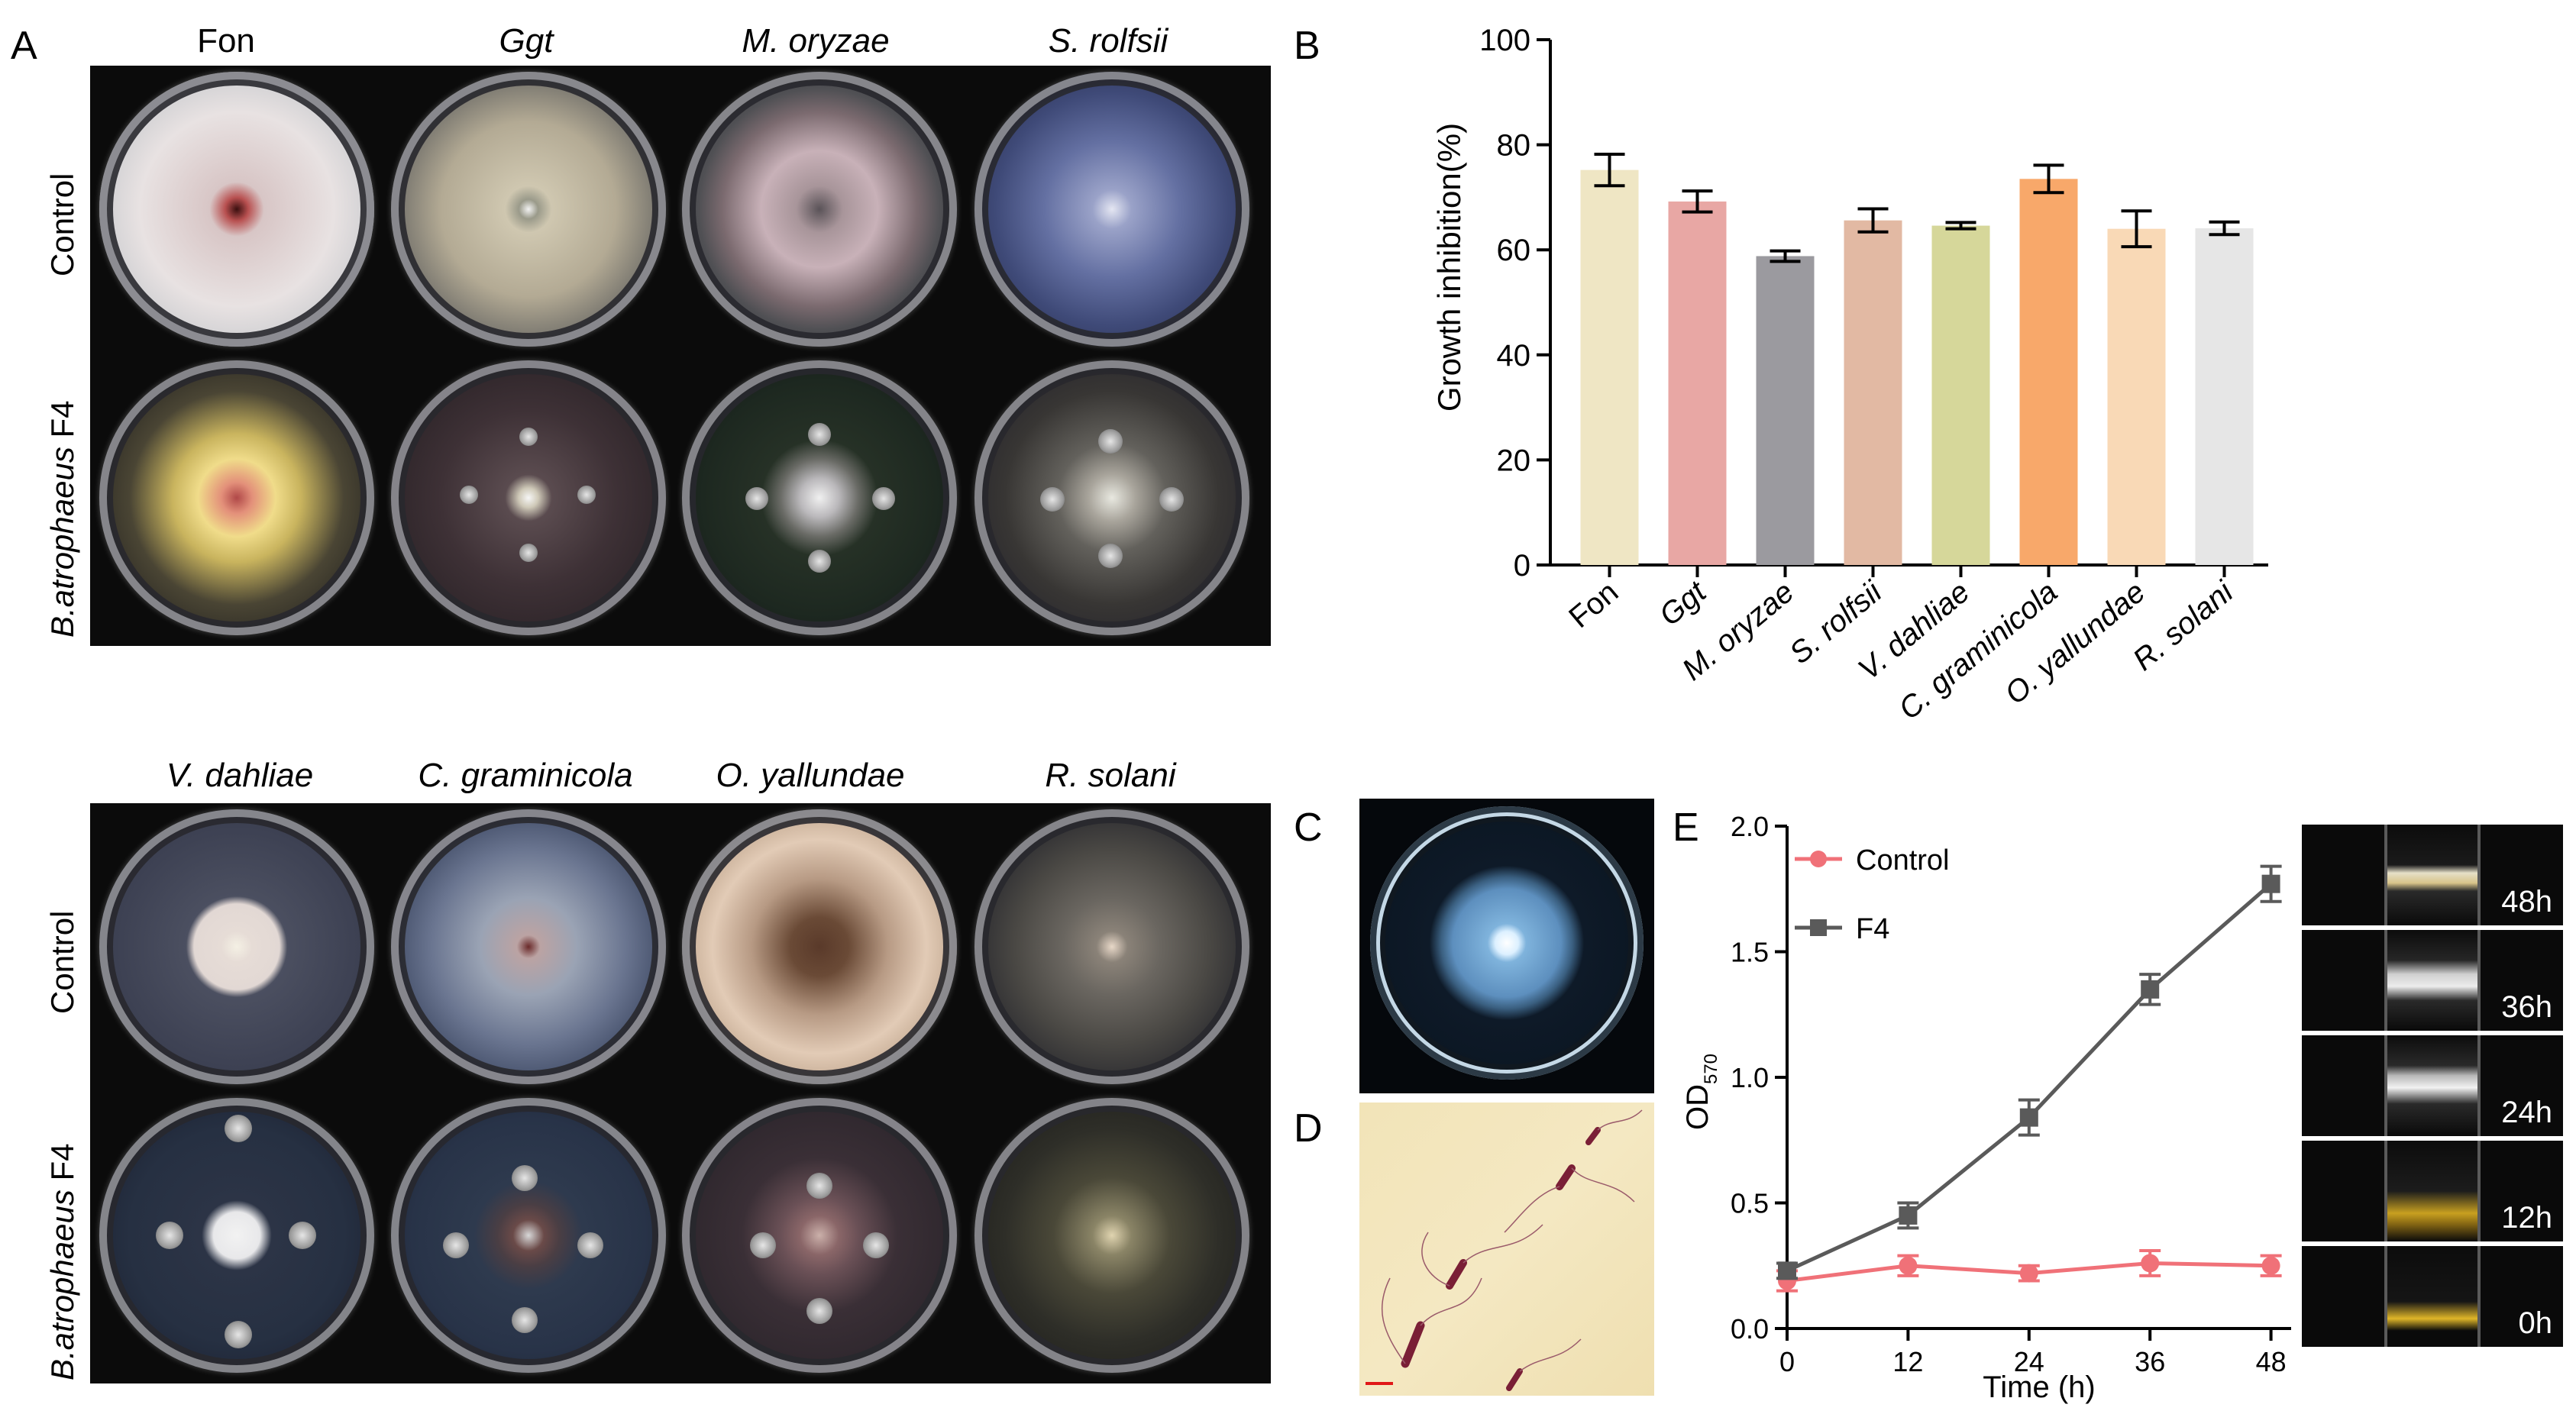 The image size is (2576, 1427). What do you see at coordinates (1750, 1077) in the screenshot?
I see `y-tick-label: 1.0` at bounding box center [1750, 1077].